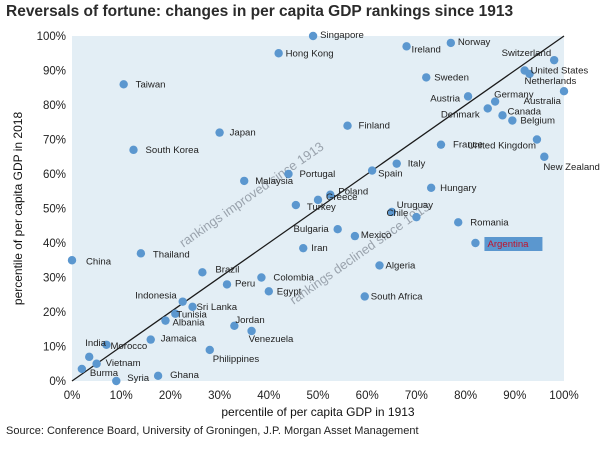 Image resolution: width=600 pixels, height=453 pixels. Describe the element at coordinates (398, 213) in the screenshot. I see `point-label: Chile` at that location.